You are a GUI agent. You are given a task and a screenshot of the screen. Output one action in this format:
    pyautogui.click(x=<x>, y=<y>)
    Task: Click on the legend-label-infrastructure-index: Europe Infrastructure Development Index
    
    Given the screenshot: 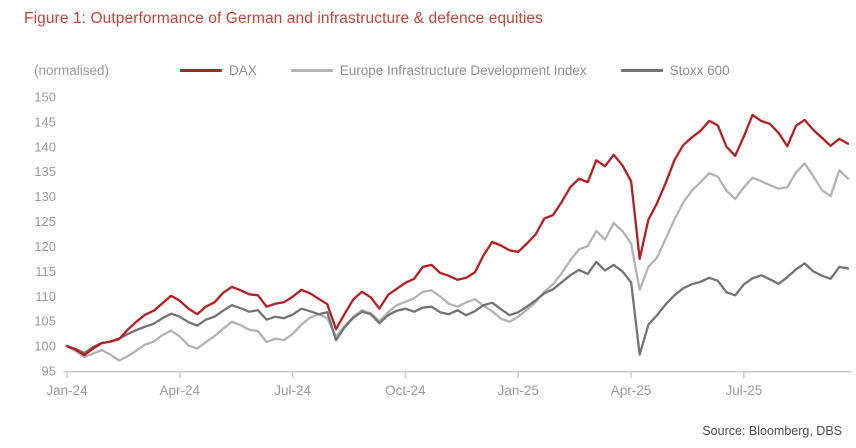 What is the action you would take?
    pyautogui.click(x=463, y=70)
    